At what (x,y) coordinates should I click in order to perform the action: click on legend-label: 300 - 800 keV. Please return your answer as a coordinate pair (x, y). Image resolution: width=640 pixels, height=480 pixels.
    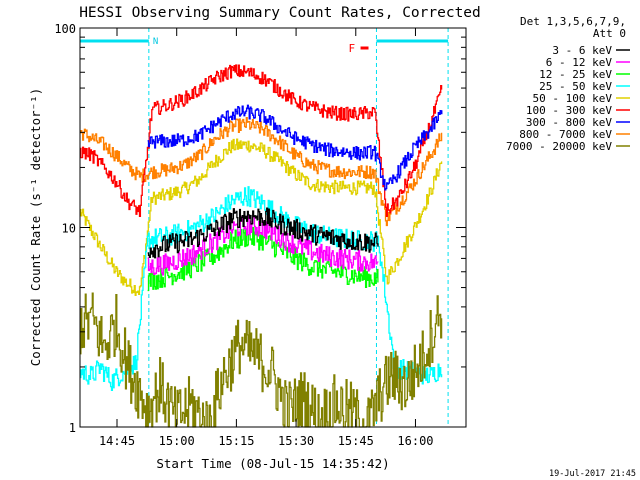
    Looking at the image, I should click on (569, 122).